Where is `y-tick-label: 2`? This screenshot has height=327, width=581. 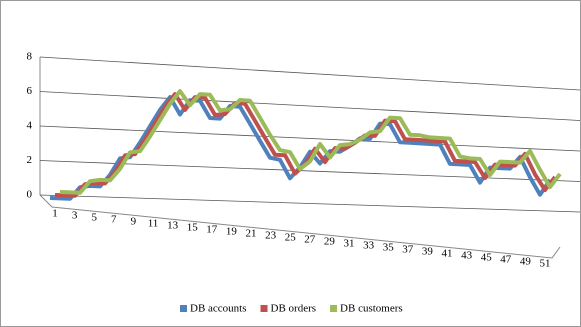
y-tick-label: 2 is located at coordinates (30, 160).